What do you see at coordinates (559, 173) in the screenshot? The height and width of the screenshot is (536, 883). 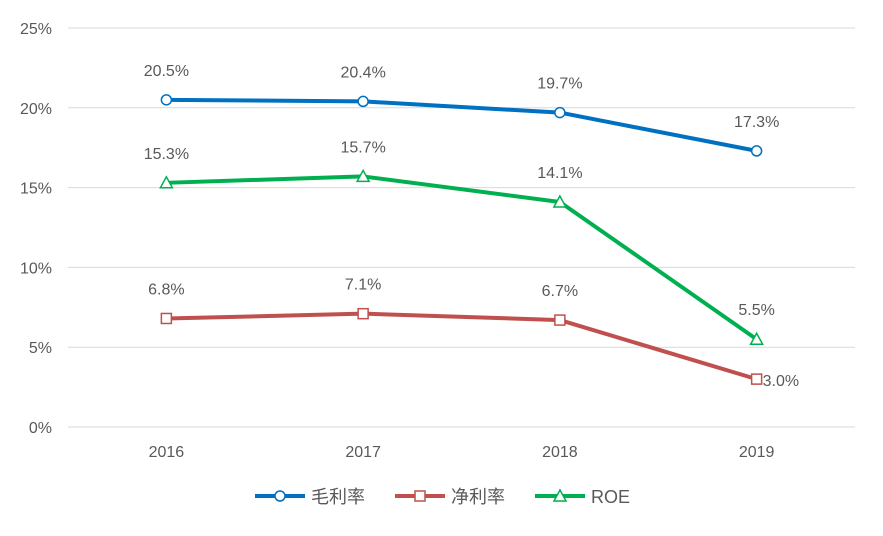 I see `data-label: 14.1%` at bounding box center [559, 173].